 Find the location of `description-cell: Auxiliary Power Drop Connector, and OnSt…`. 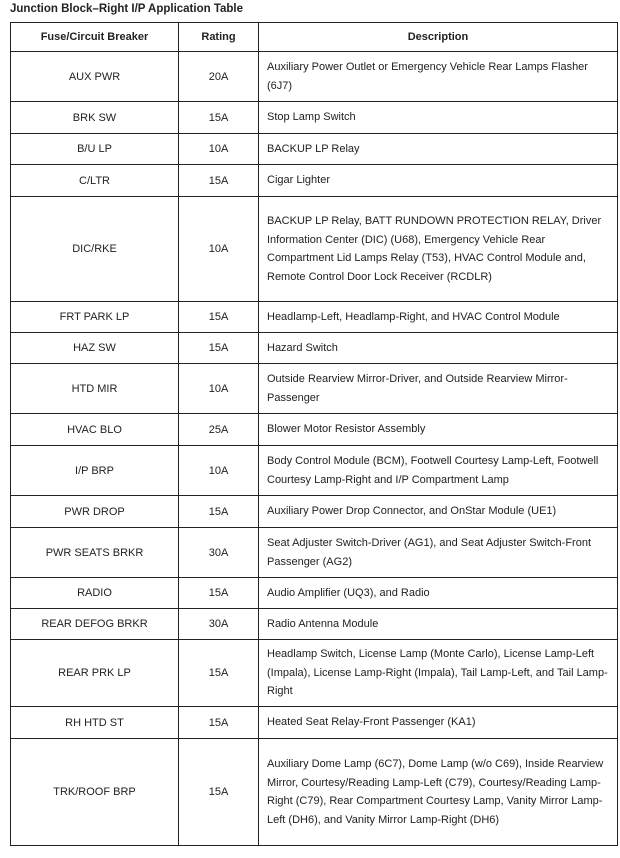

description-cell: Auxiliary Power Drop Connector, and OnSt… is located at coordinates (438, 511).